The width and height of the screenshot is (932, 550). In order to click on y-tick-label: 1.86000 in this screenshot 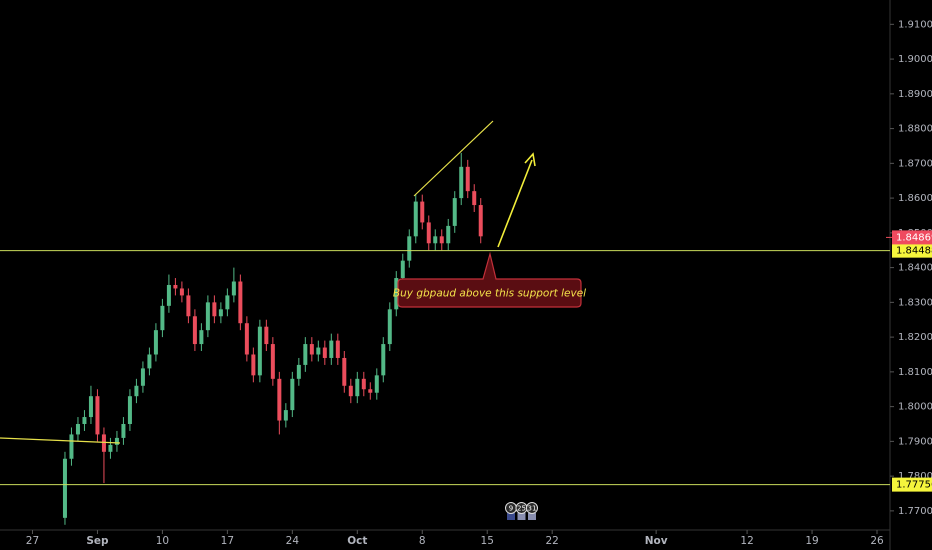, I will do `click(915, 198)`.